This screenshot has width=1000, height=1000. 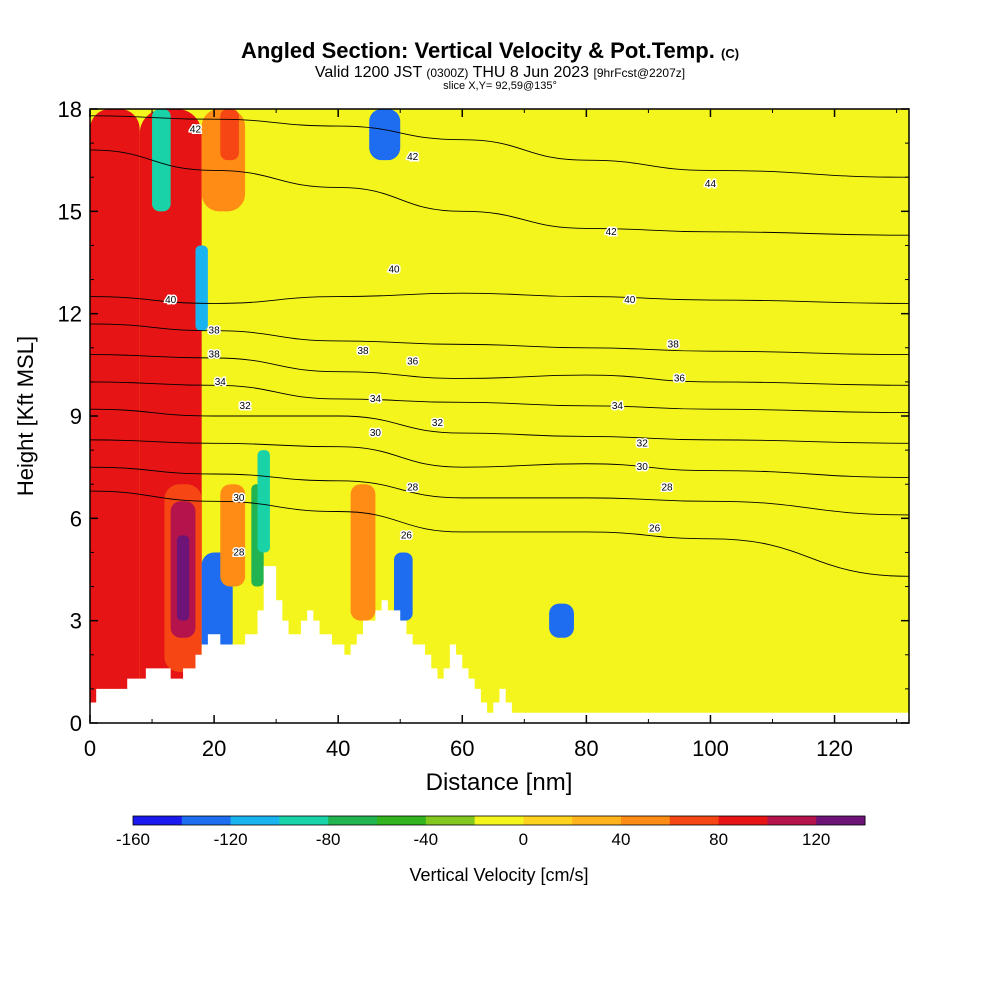 I want to click on colorbar-tick-label: 40, so click(x=621, y=839).